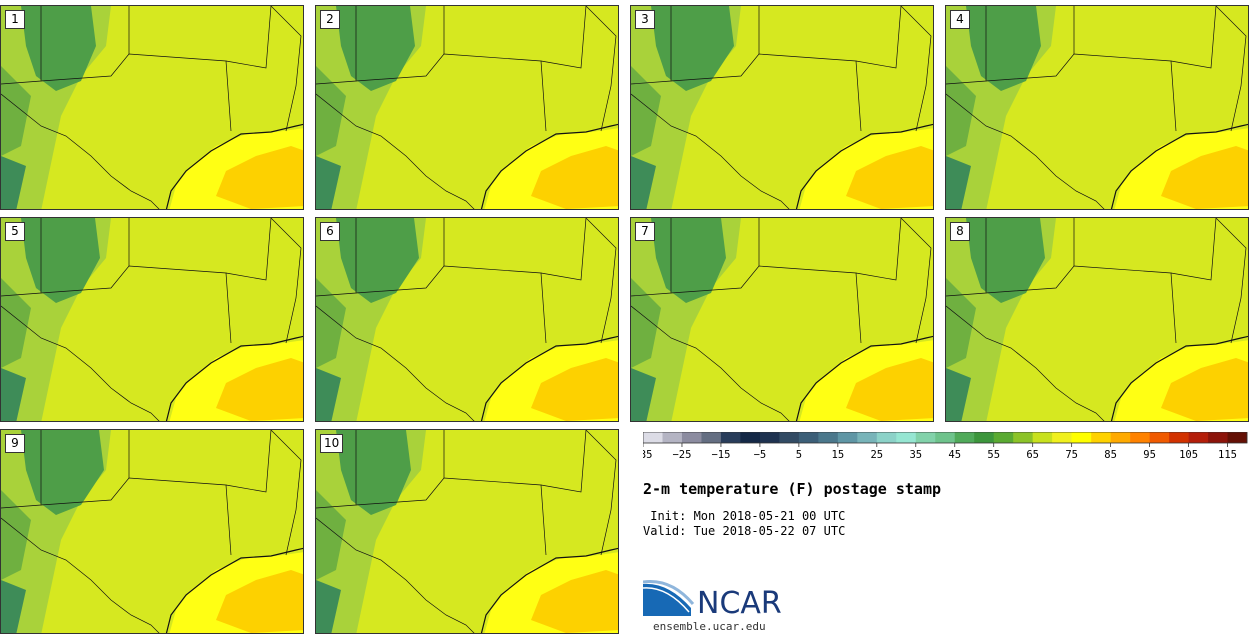 The width and height of the screenshot is (1260, 635). Describe the element at coordinates (799, 455) in the screenshot. I see `colorbar-tick-label: 5` at that location.